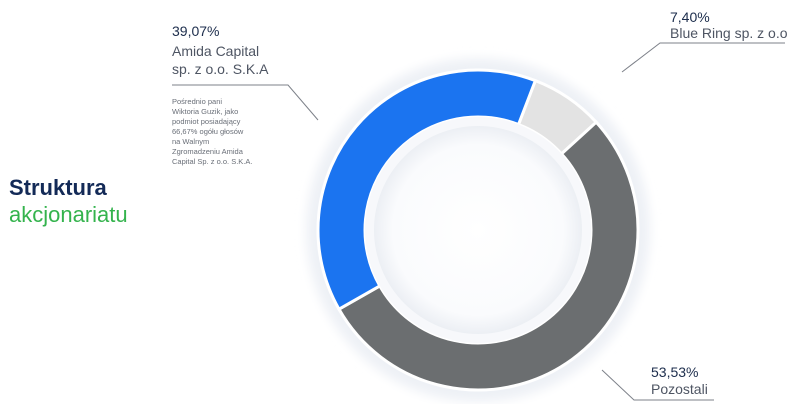 The image size is (787, 404). What do you see at coordinates (245, 102) in the screenshot?
I see `leader-line-amida` at bounding box center [245, 102].